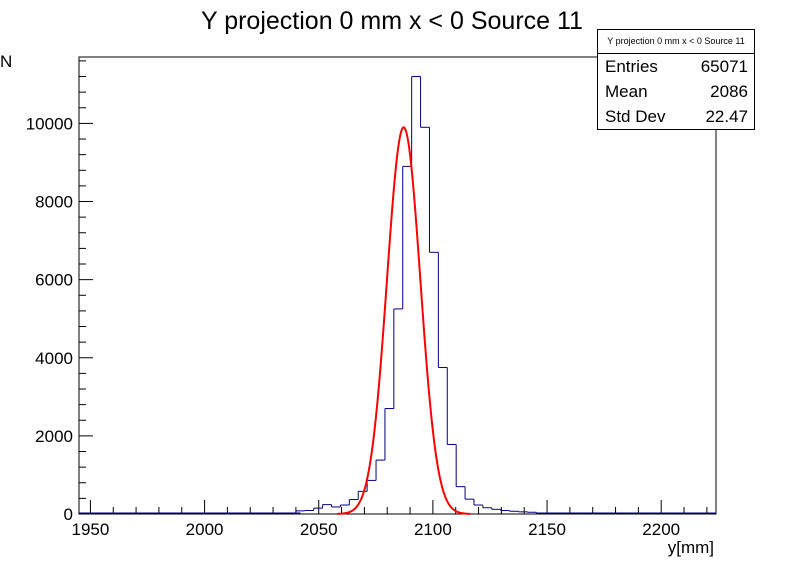  I want to click on y-tick-label: 4000, so click(54, 358).